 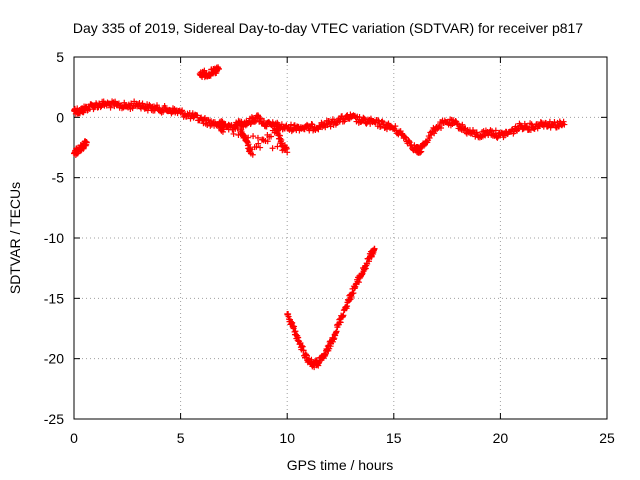 I want to click on x-tick-label-1: 5, so click(x=181, y=438).